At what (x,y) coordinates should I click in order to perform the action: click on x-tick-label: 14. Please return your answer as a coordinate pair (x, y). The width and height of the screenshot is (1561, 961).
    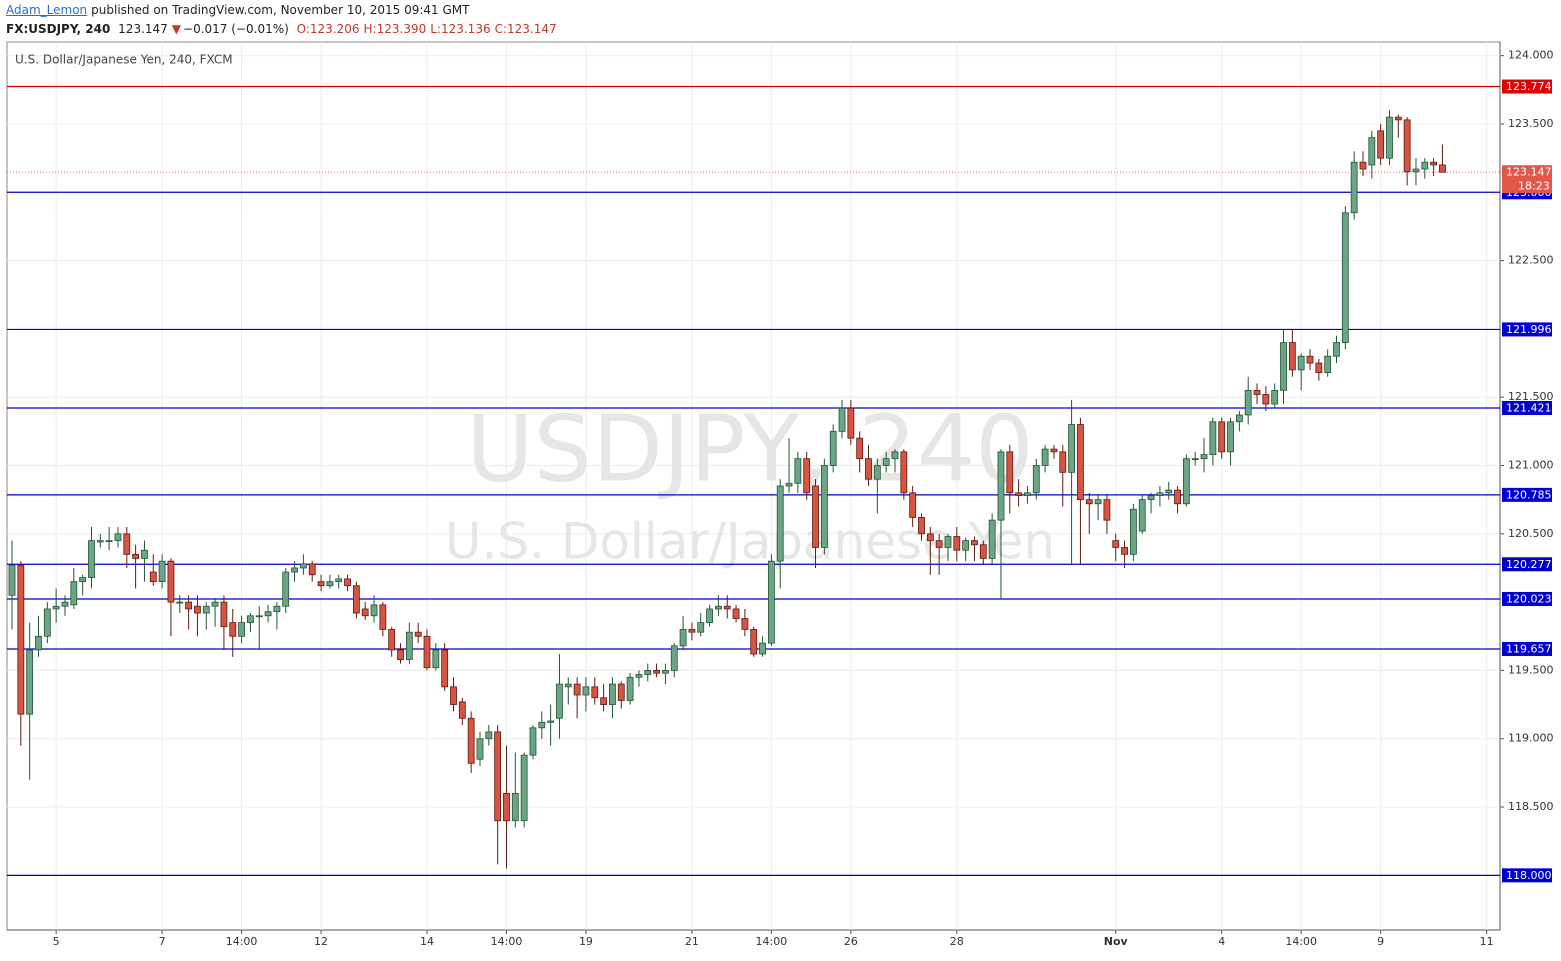
    Looking at the image, I should click on (427, 941).